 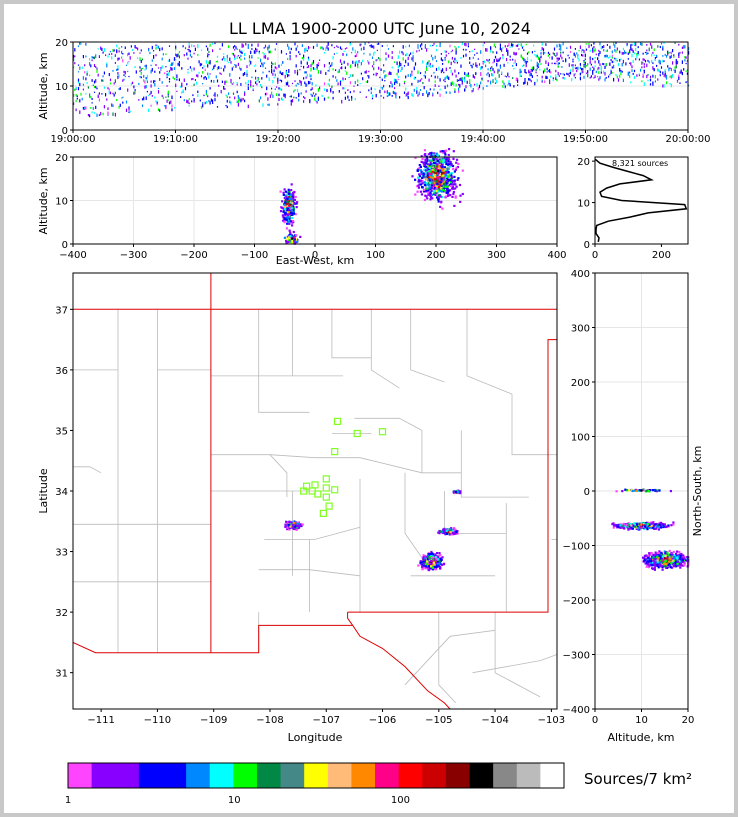 I want to click on plan-y-tick-label: 36, so click(x=61, y=371).